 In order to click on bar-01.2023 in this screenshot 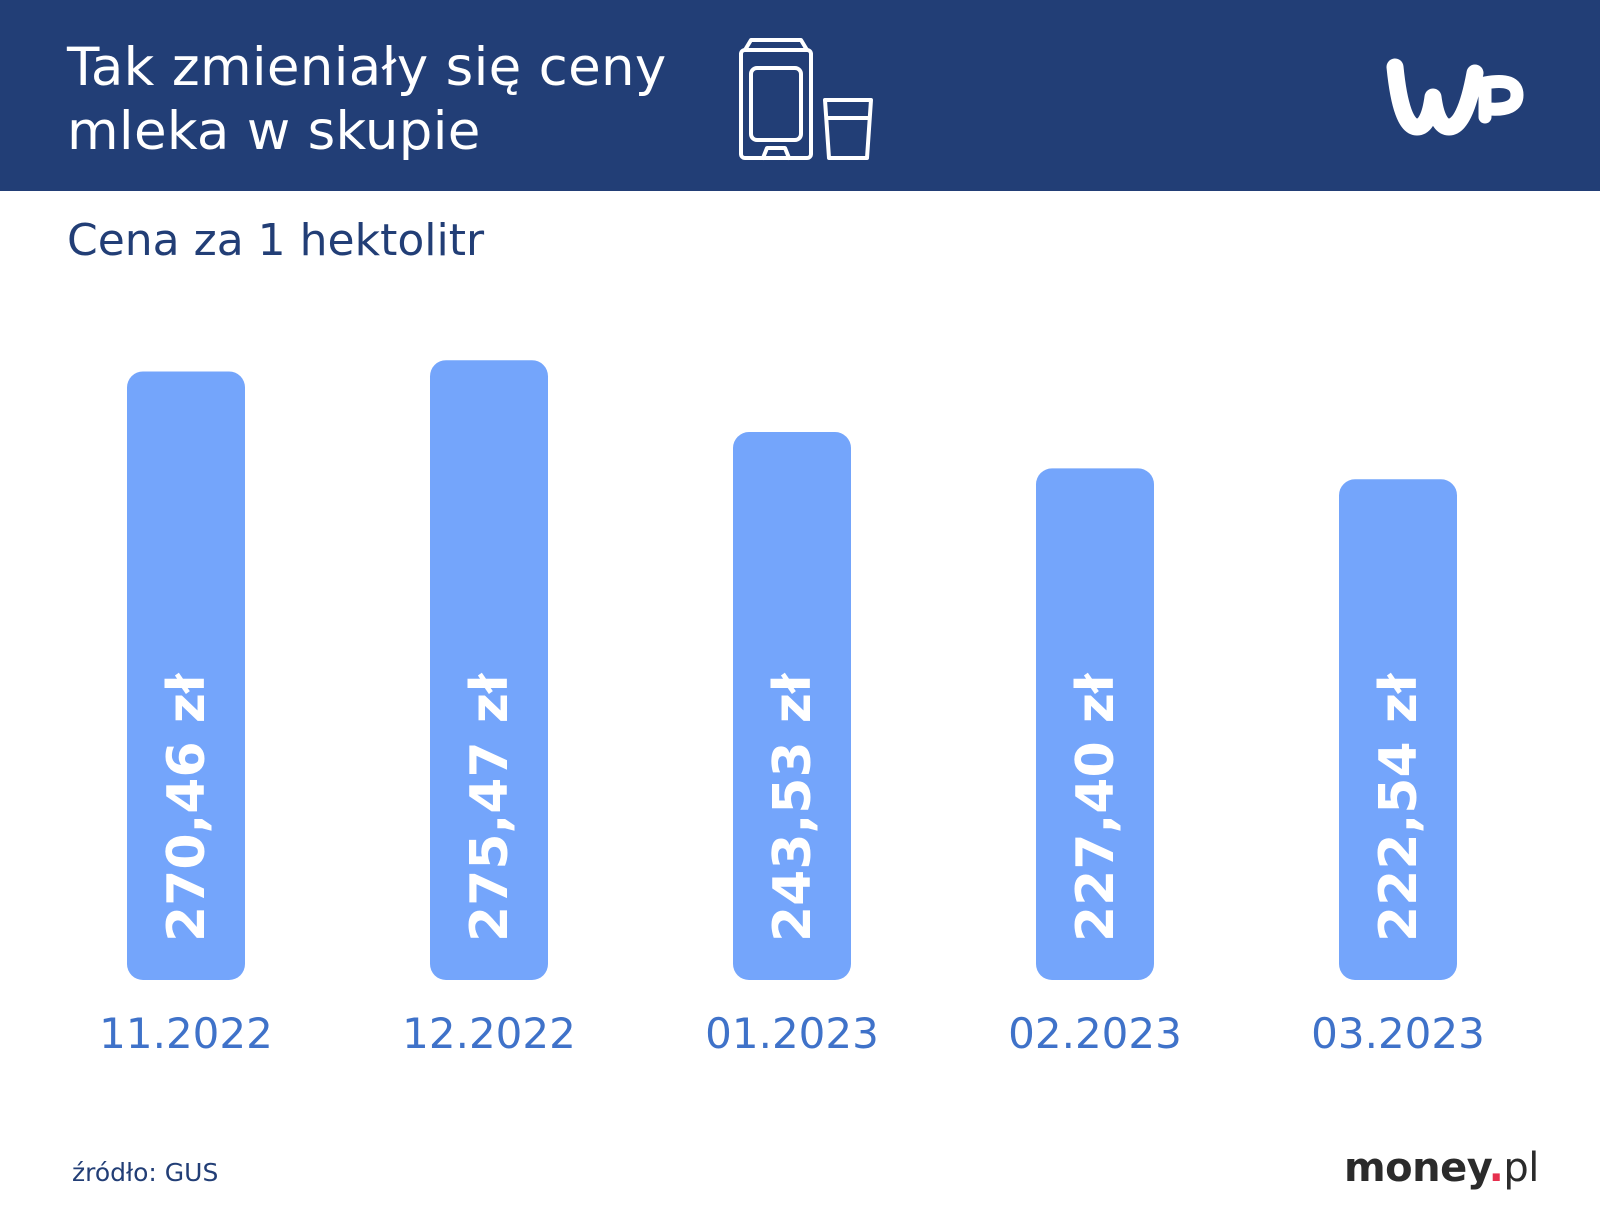, I will do `click(792, 706)`.